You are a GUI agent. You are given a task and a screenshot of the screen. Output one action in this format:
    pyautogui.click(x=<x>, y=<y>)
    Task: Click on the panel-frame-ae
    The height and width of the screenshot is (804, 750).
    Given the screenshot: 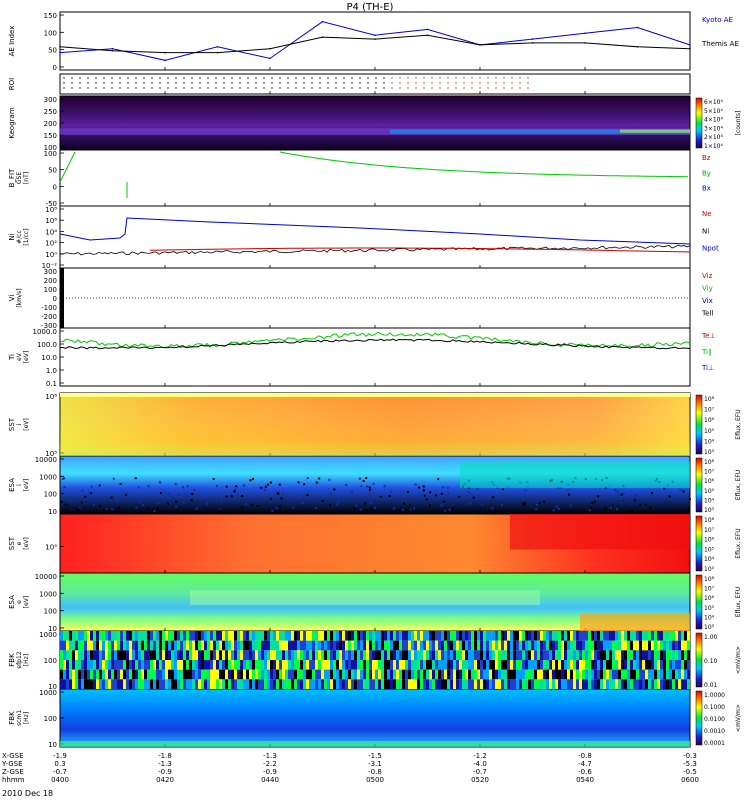 What is the action you would take?
    pyautogui.click(x=375, y=41)
    